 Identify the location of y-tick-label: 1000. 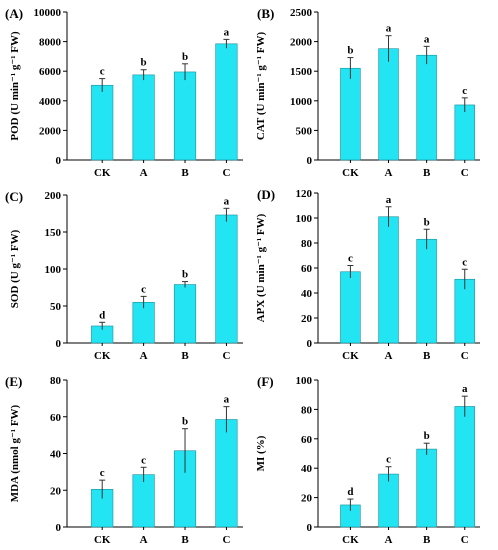
(301, 102).